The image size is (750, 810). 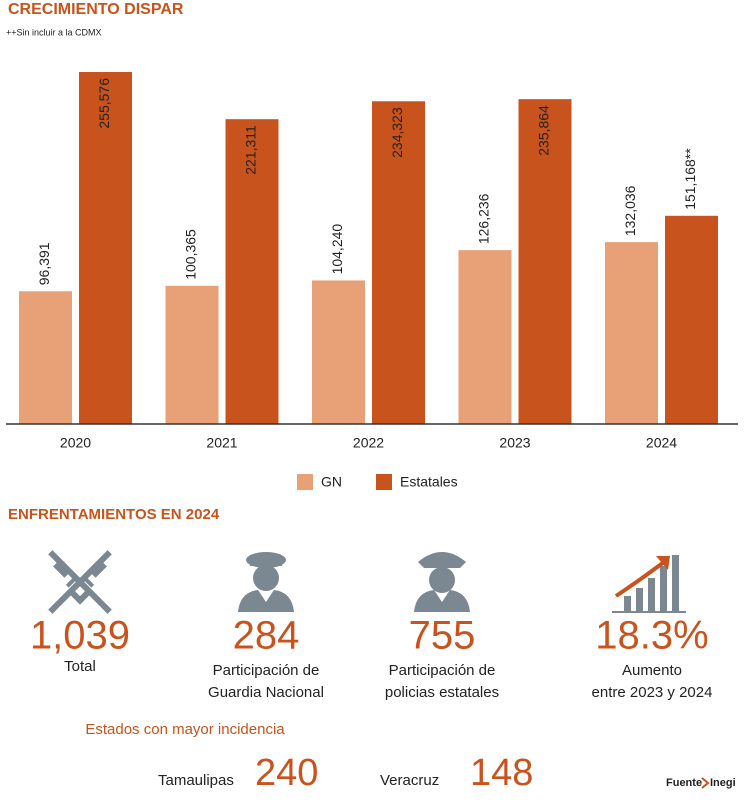 What do you see at coordinates (191, 254) in the screenshot?
I see `value-label: 100,365` at bounding box center [191, 254].